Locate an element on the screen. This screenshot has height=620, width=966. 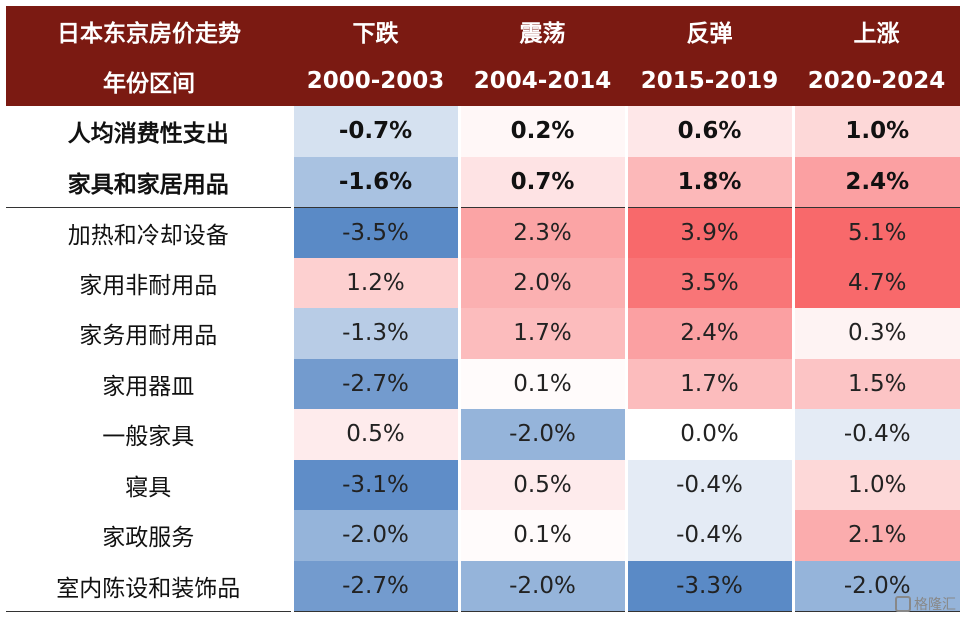
header-phase-decline: 下跌 is located at coordinates (375, 31).